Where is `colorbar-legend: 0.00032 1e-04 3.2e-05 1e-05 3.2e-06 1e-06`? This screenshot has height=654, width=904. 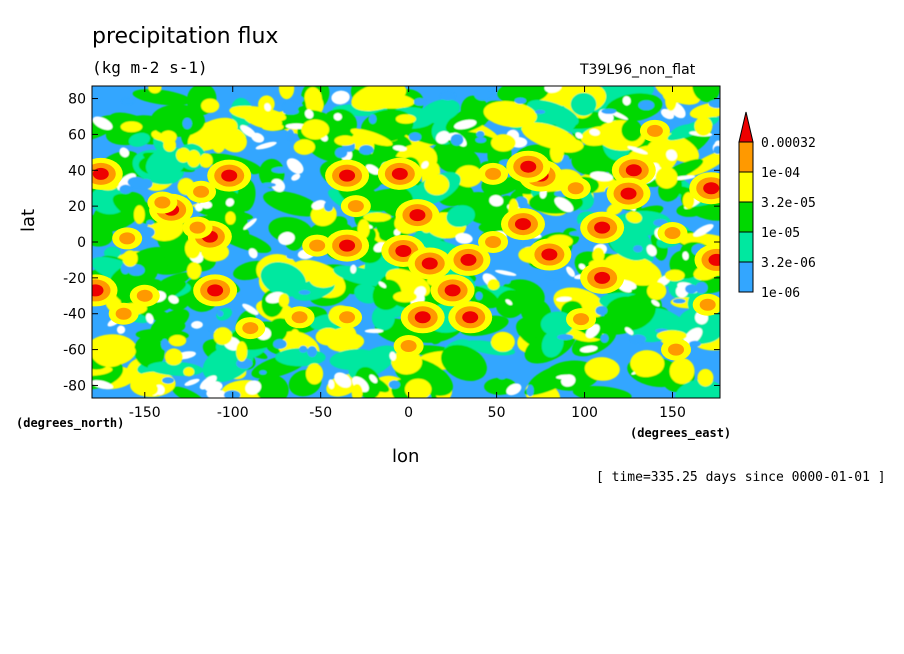
colorbar-legend: 0.00032 1e-04 3.2e-05 1e-05 3.2e-06 1e-06 is located at coordinates (777, 206).